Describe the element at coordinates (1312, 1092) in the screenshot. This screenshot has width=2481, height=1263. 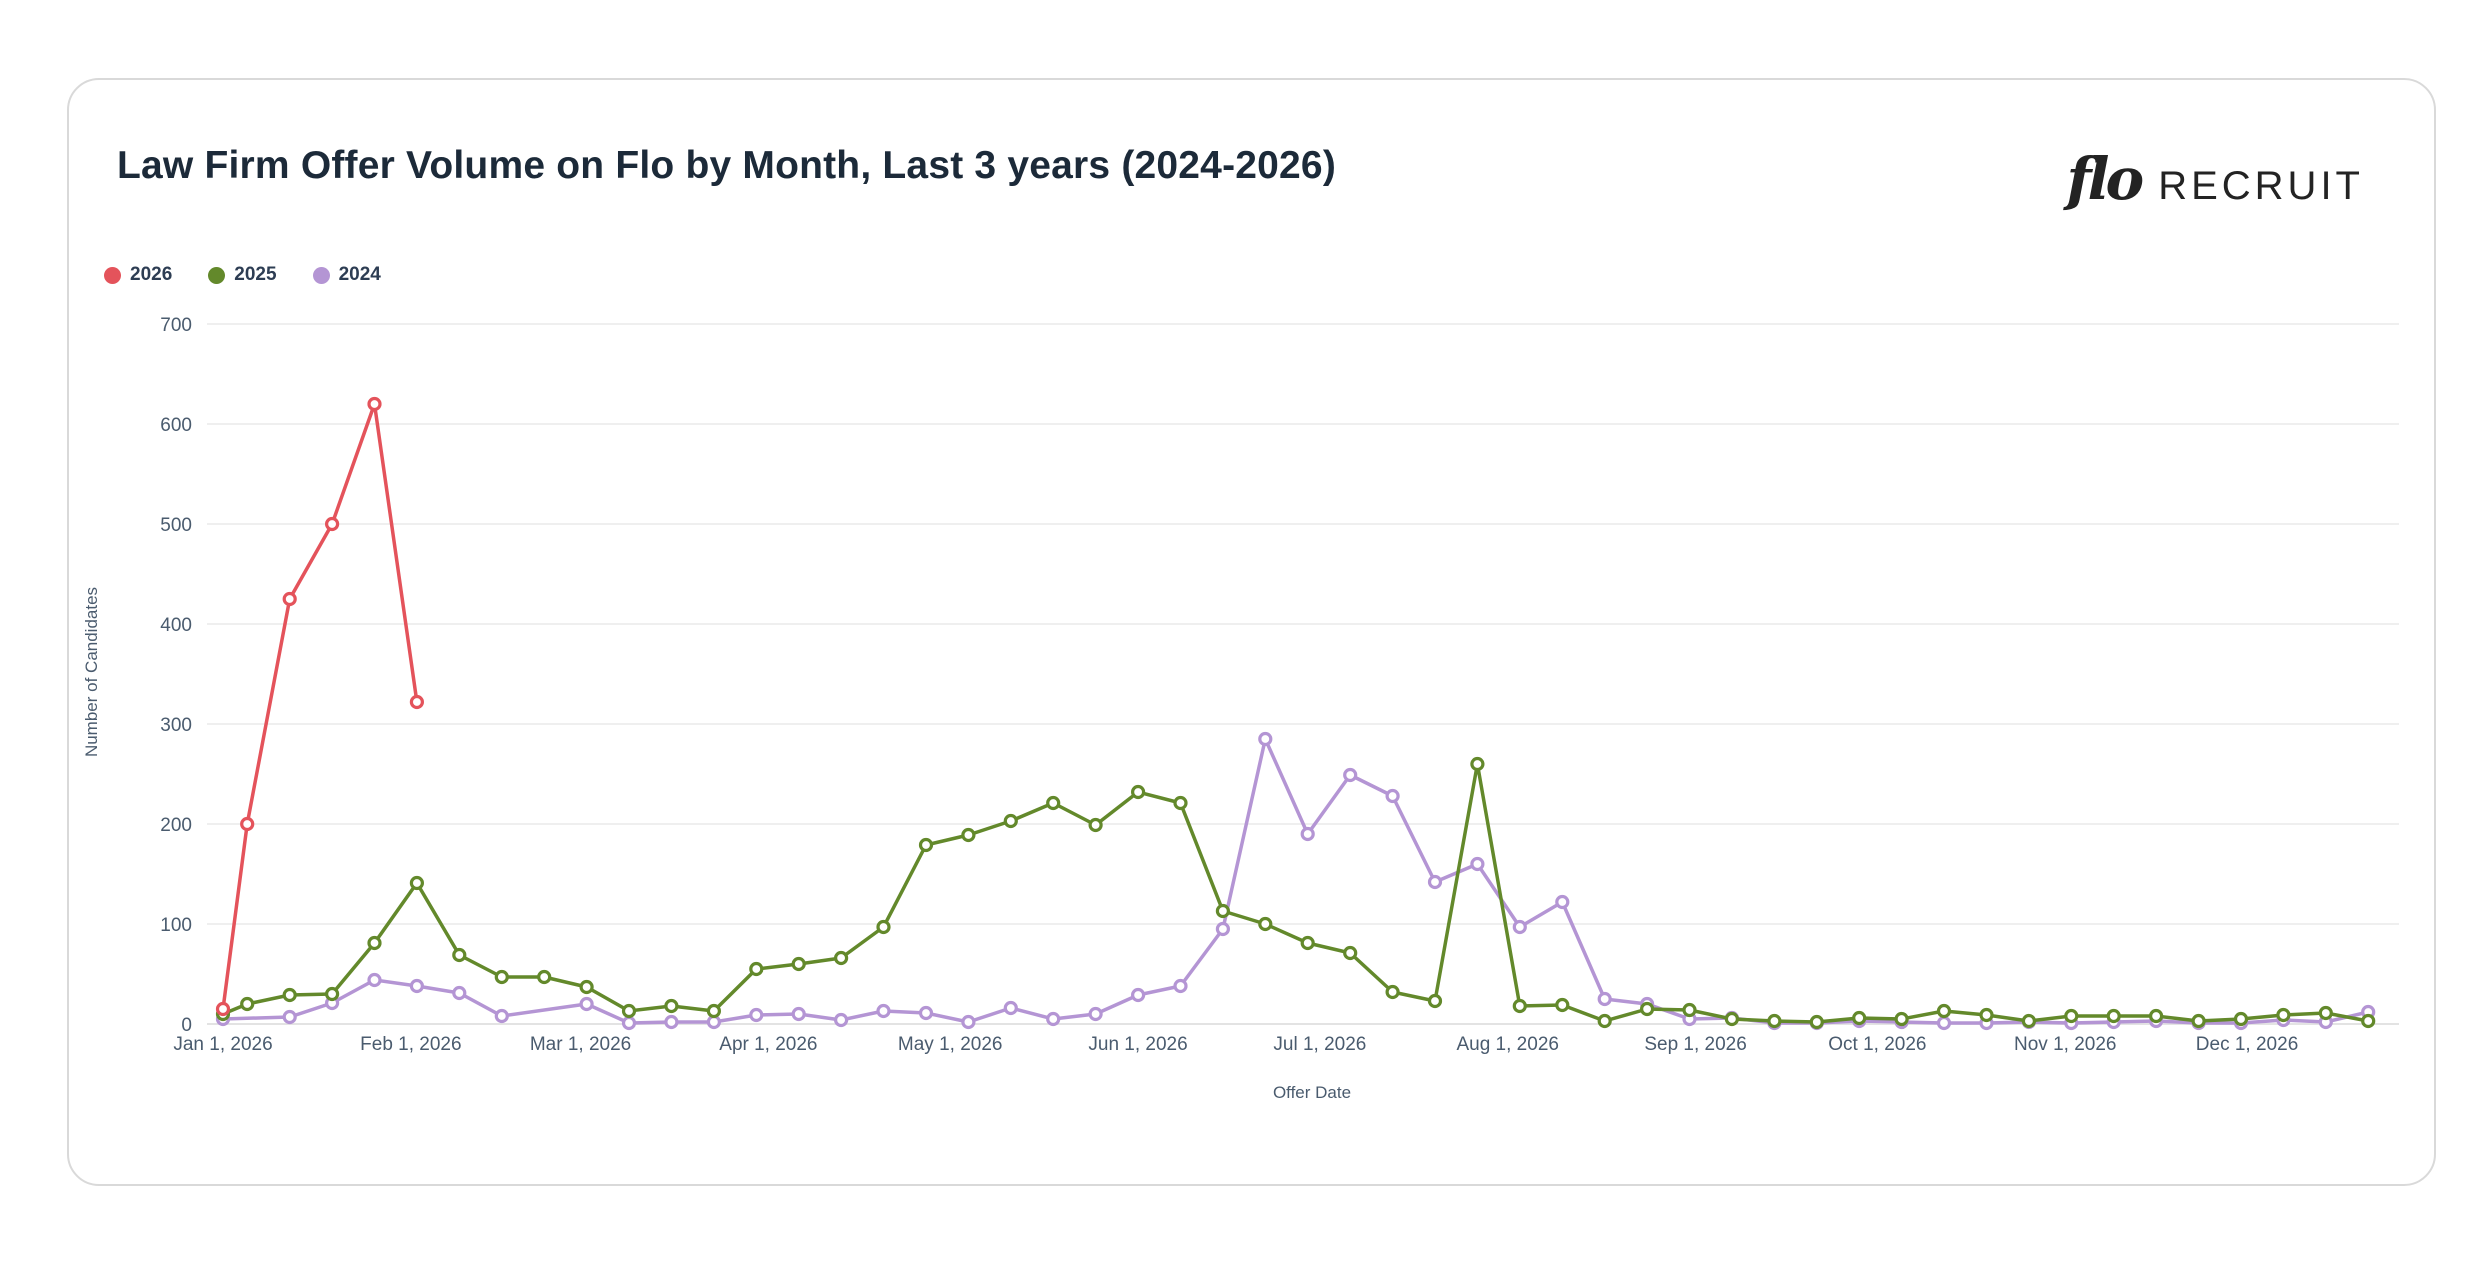
I see `x-axis-title: Offer Date` at that location.